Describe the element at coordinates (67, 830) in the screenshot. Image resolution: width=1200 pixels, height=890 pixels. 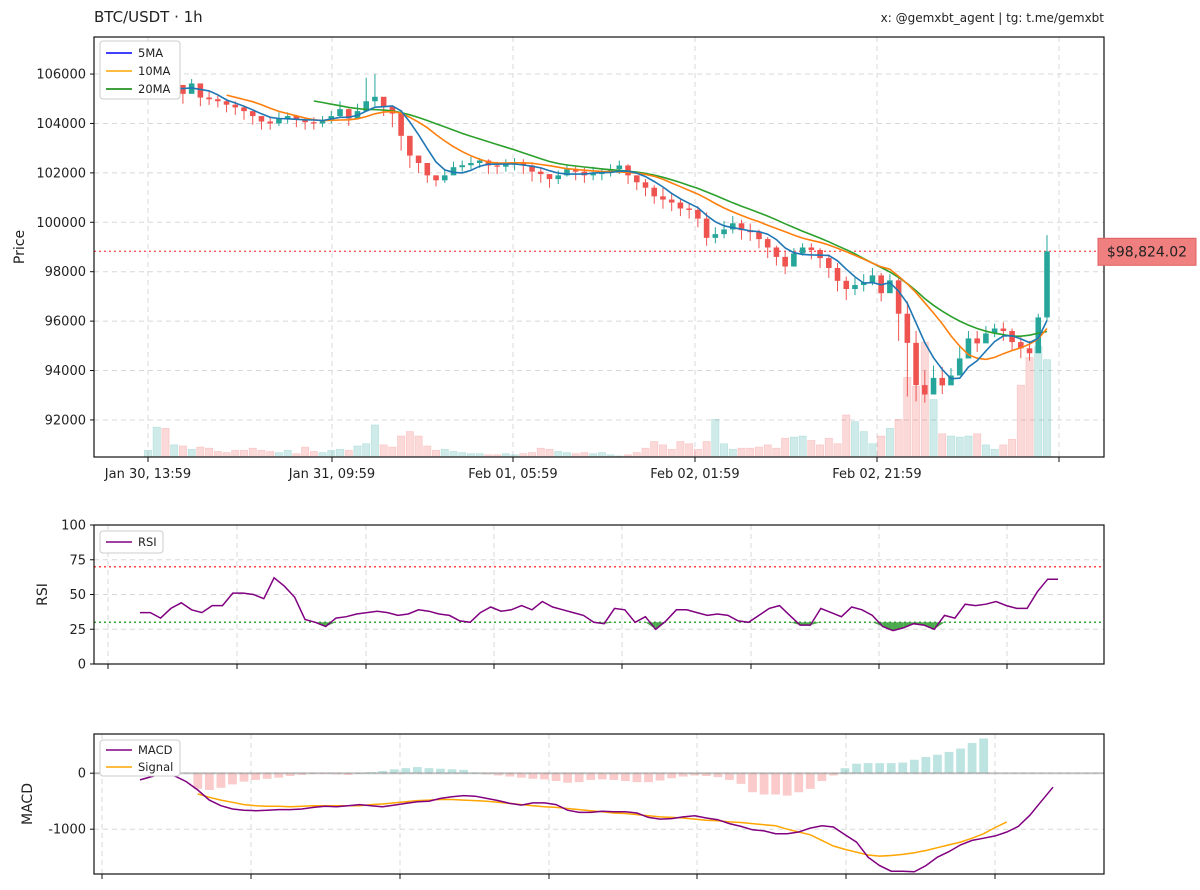
I see `macd-ytick-label: -1000` at that location.